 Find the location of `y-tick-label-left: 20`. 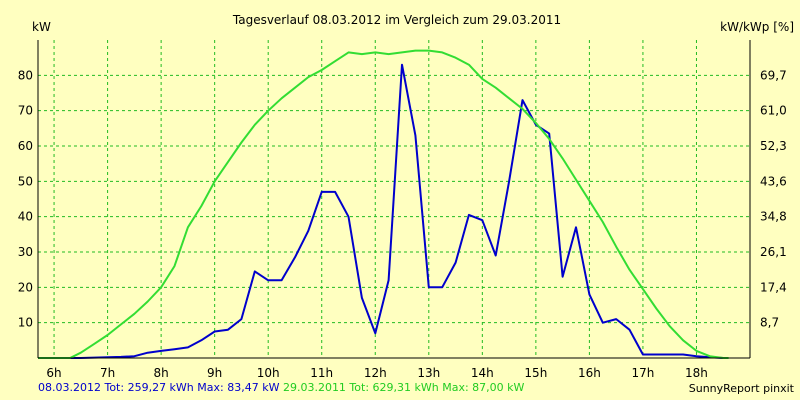

y-tick-label-left: 20 is located at coordinates (25, 287).